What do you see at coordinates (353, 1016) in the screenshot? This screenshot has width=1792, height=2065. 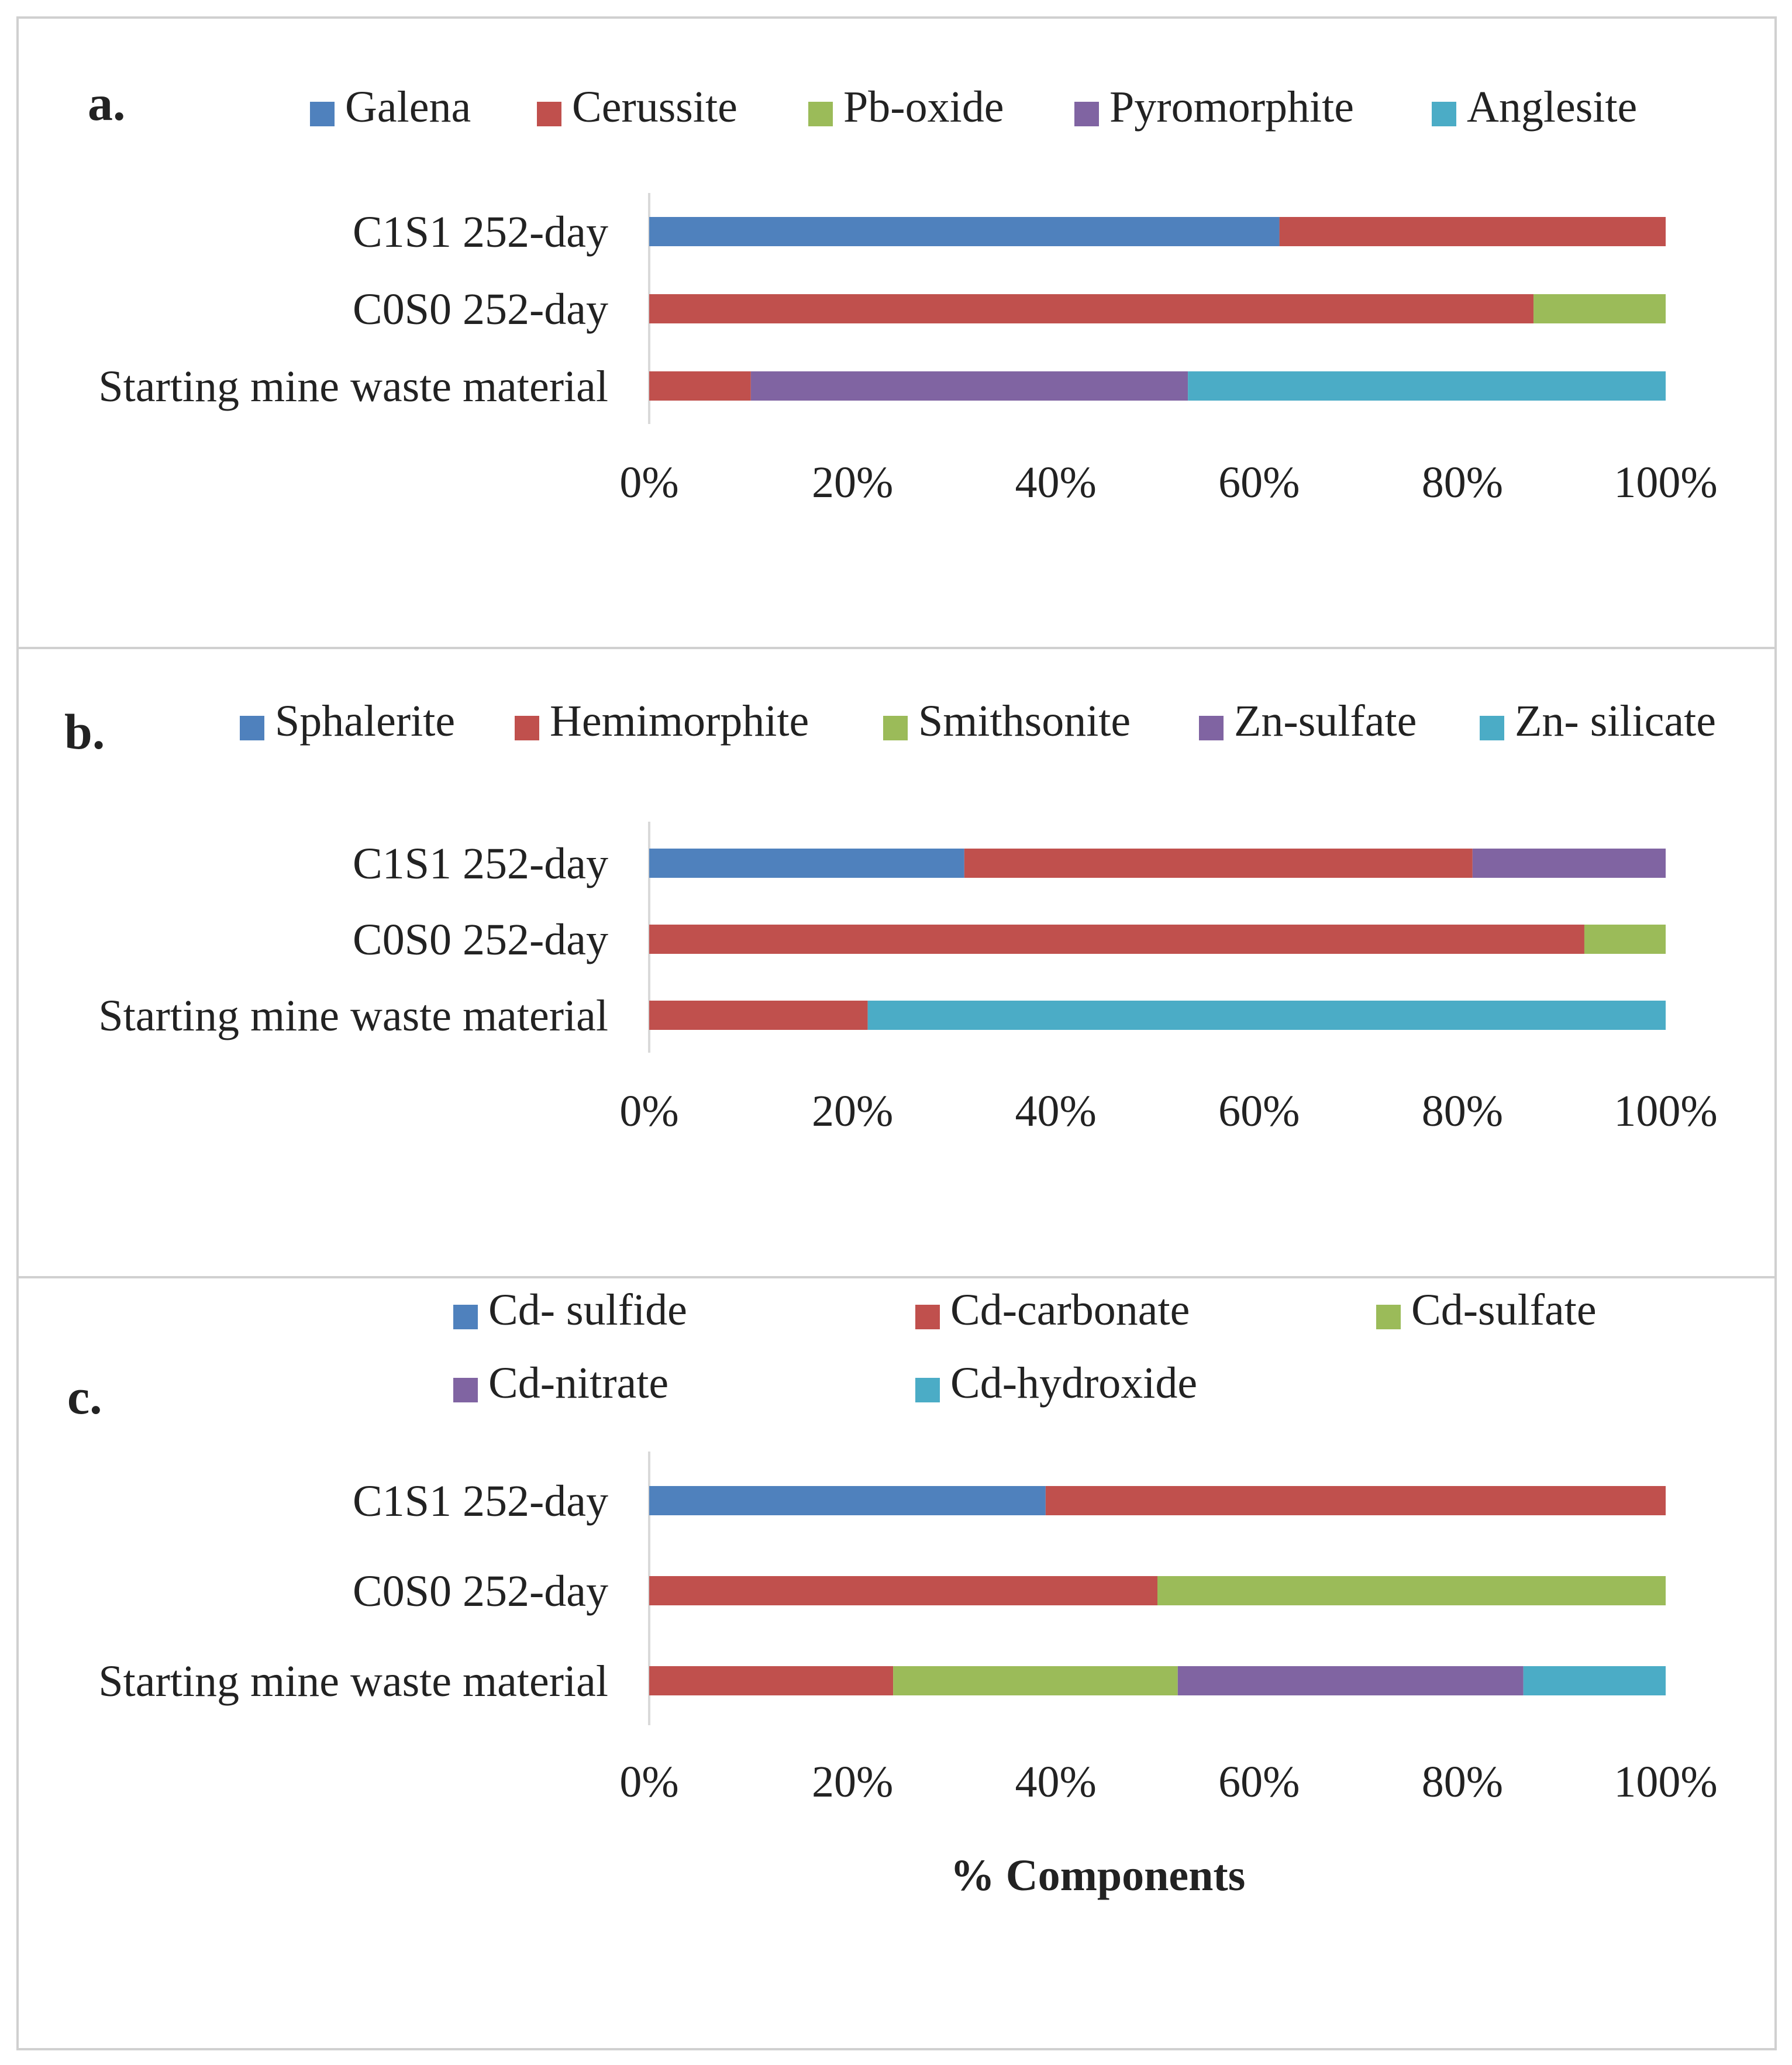 I see `category-label-b-3: Starting mine waste material` at bounding box center [353, 1016].